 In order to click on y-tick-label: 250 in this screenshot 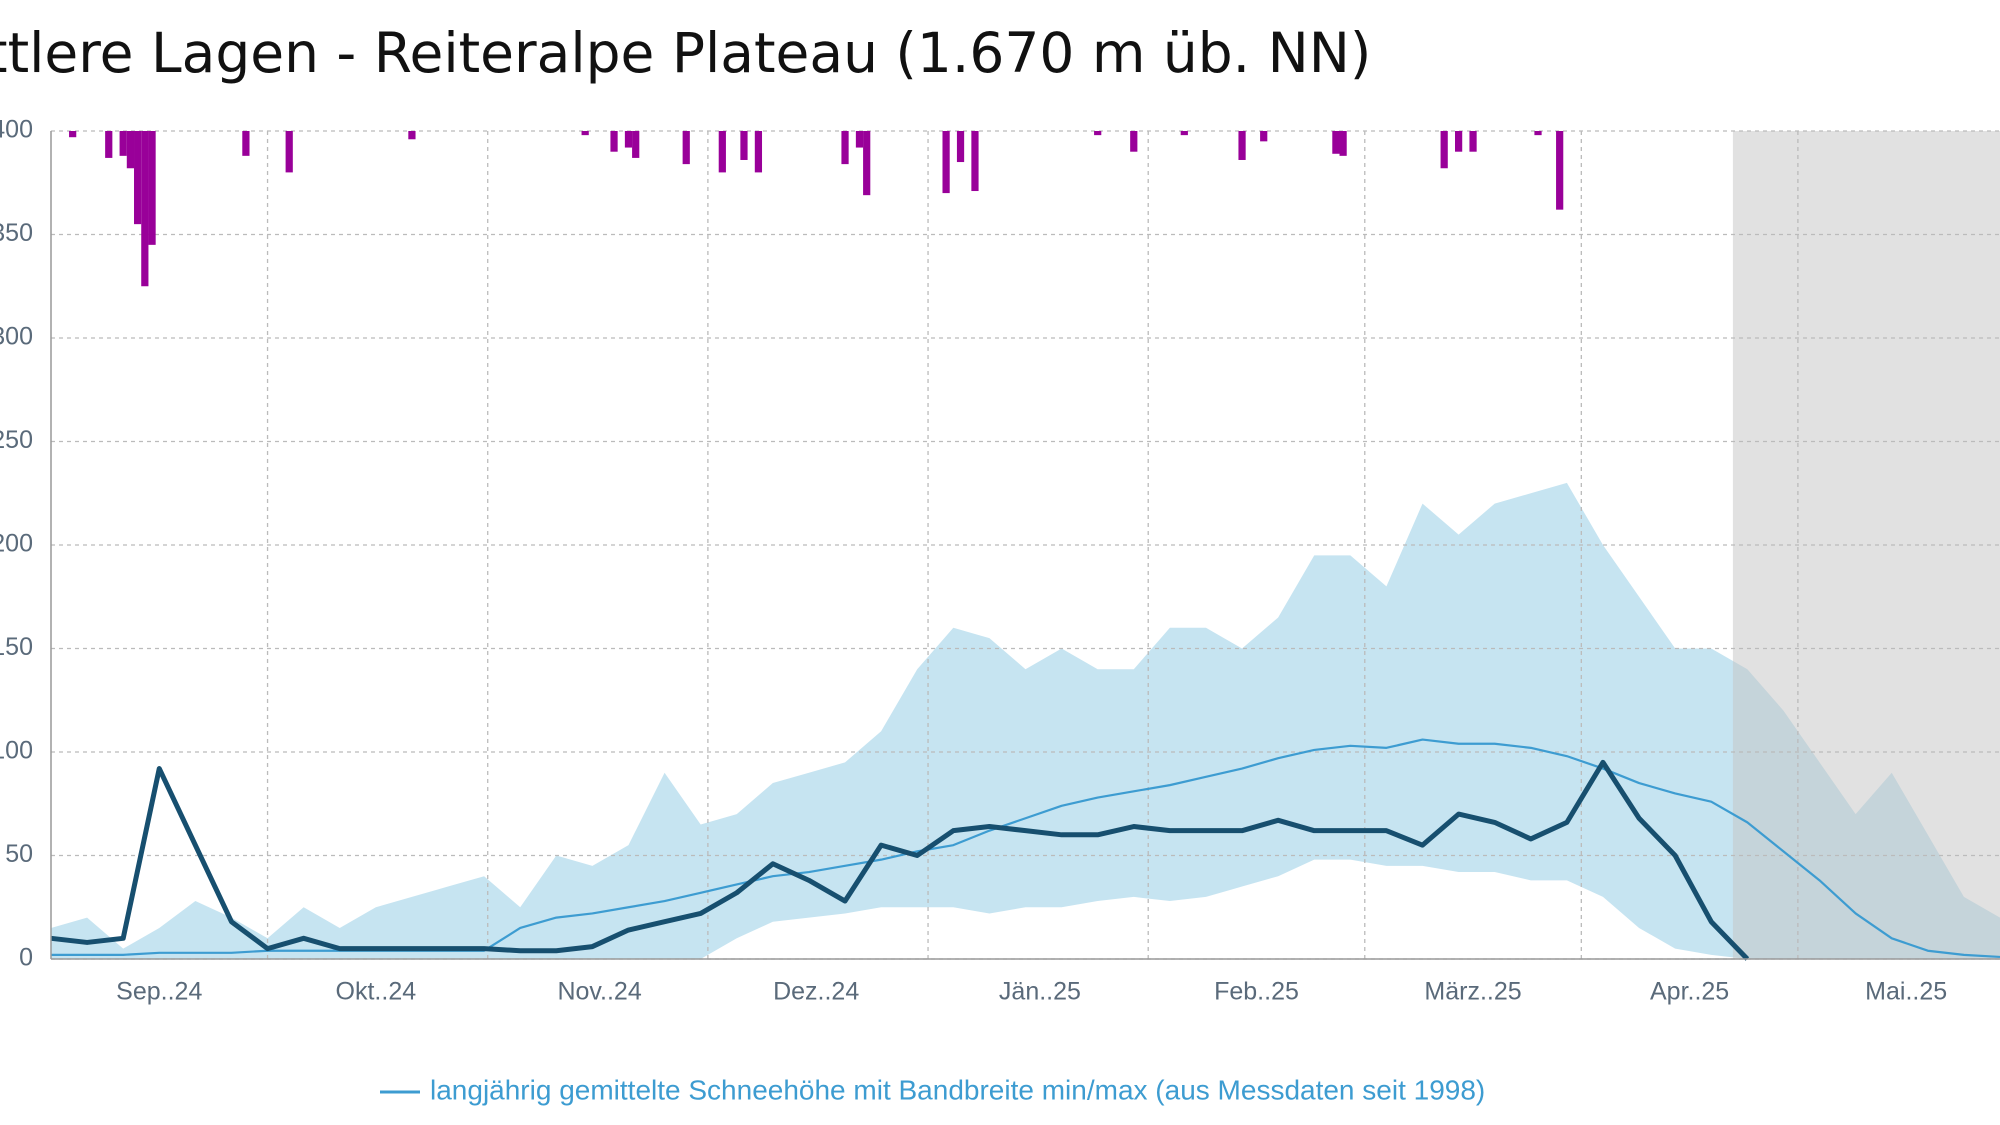, I will do `click(16, 440)`.